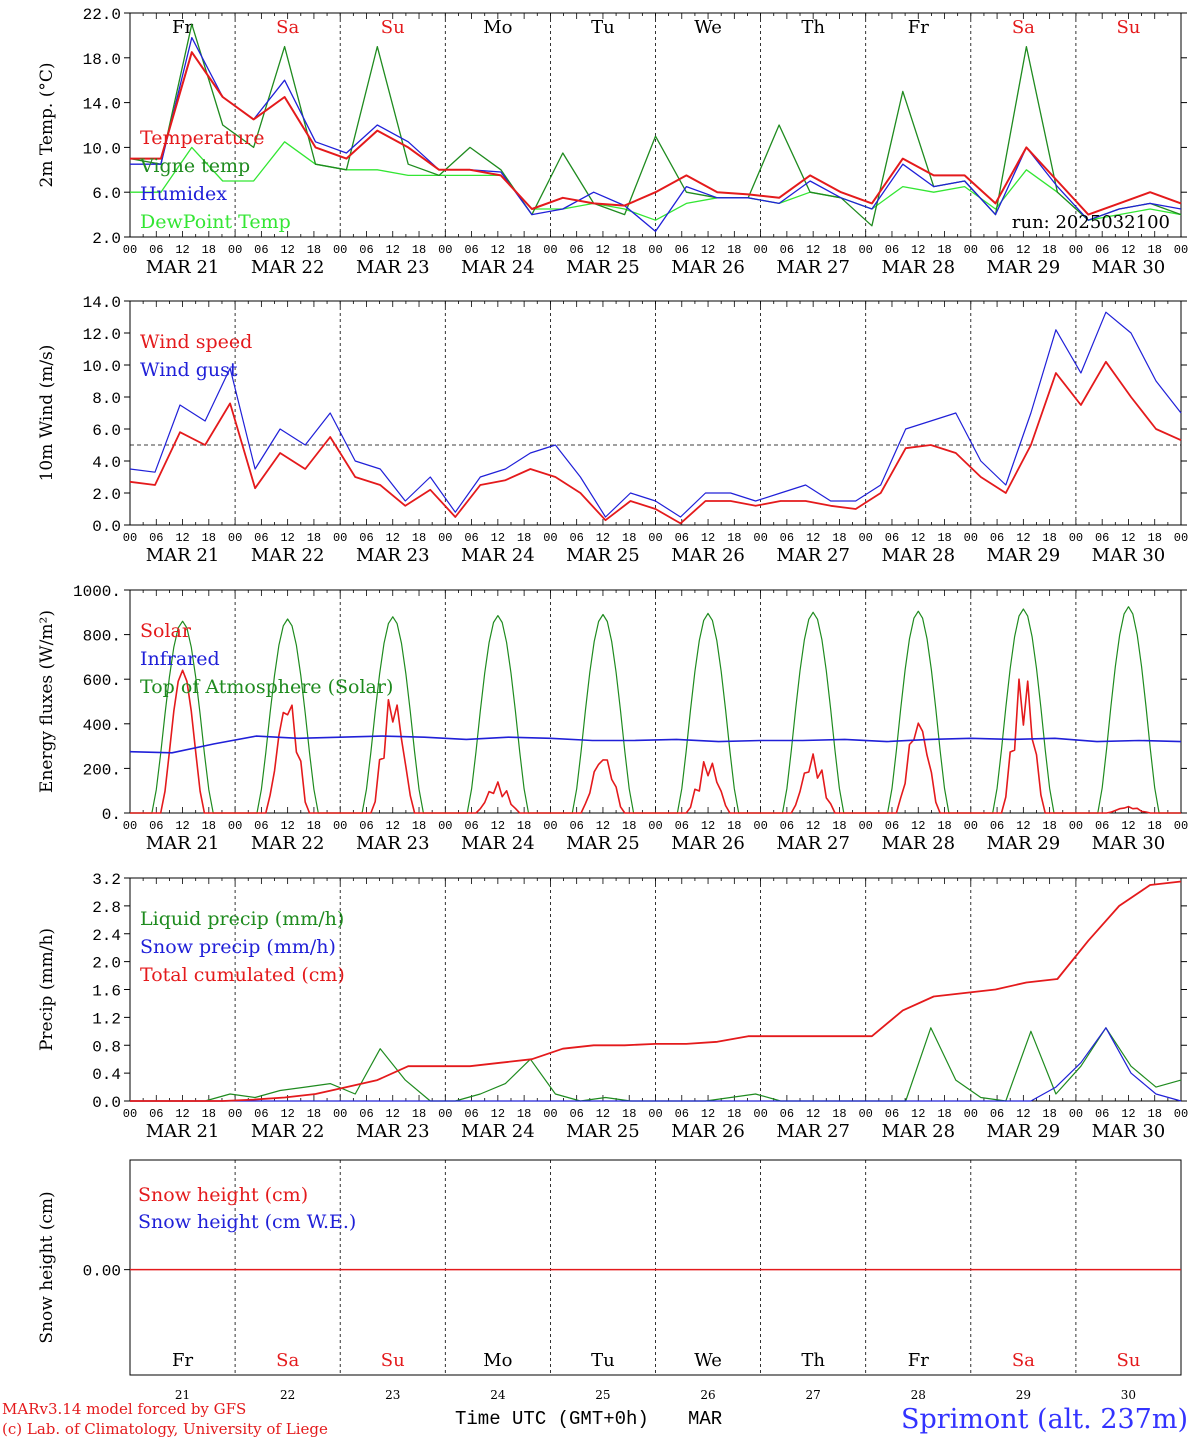  What do you see at coordinates (183, 555) in the screenshot?
I see `date-label: MAR 21` at bounding box center [183, 555].